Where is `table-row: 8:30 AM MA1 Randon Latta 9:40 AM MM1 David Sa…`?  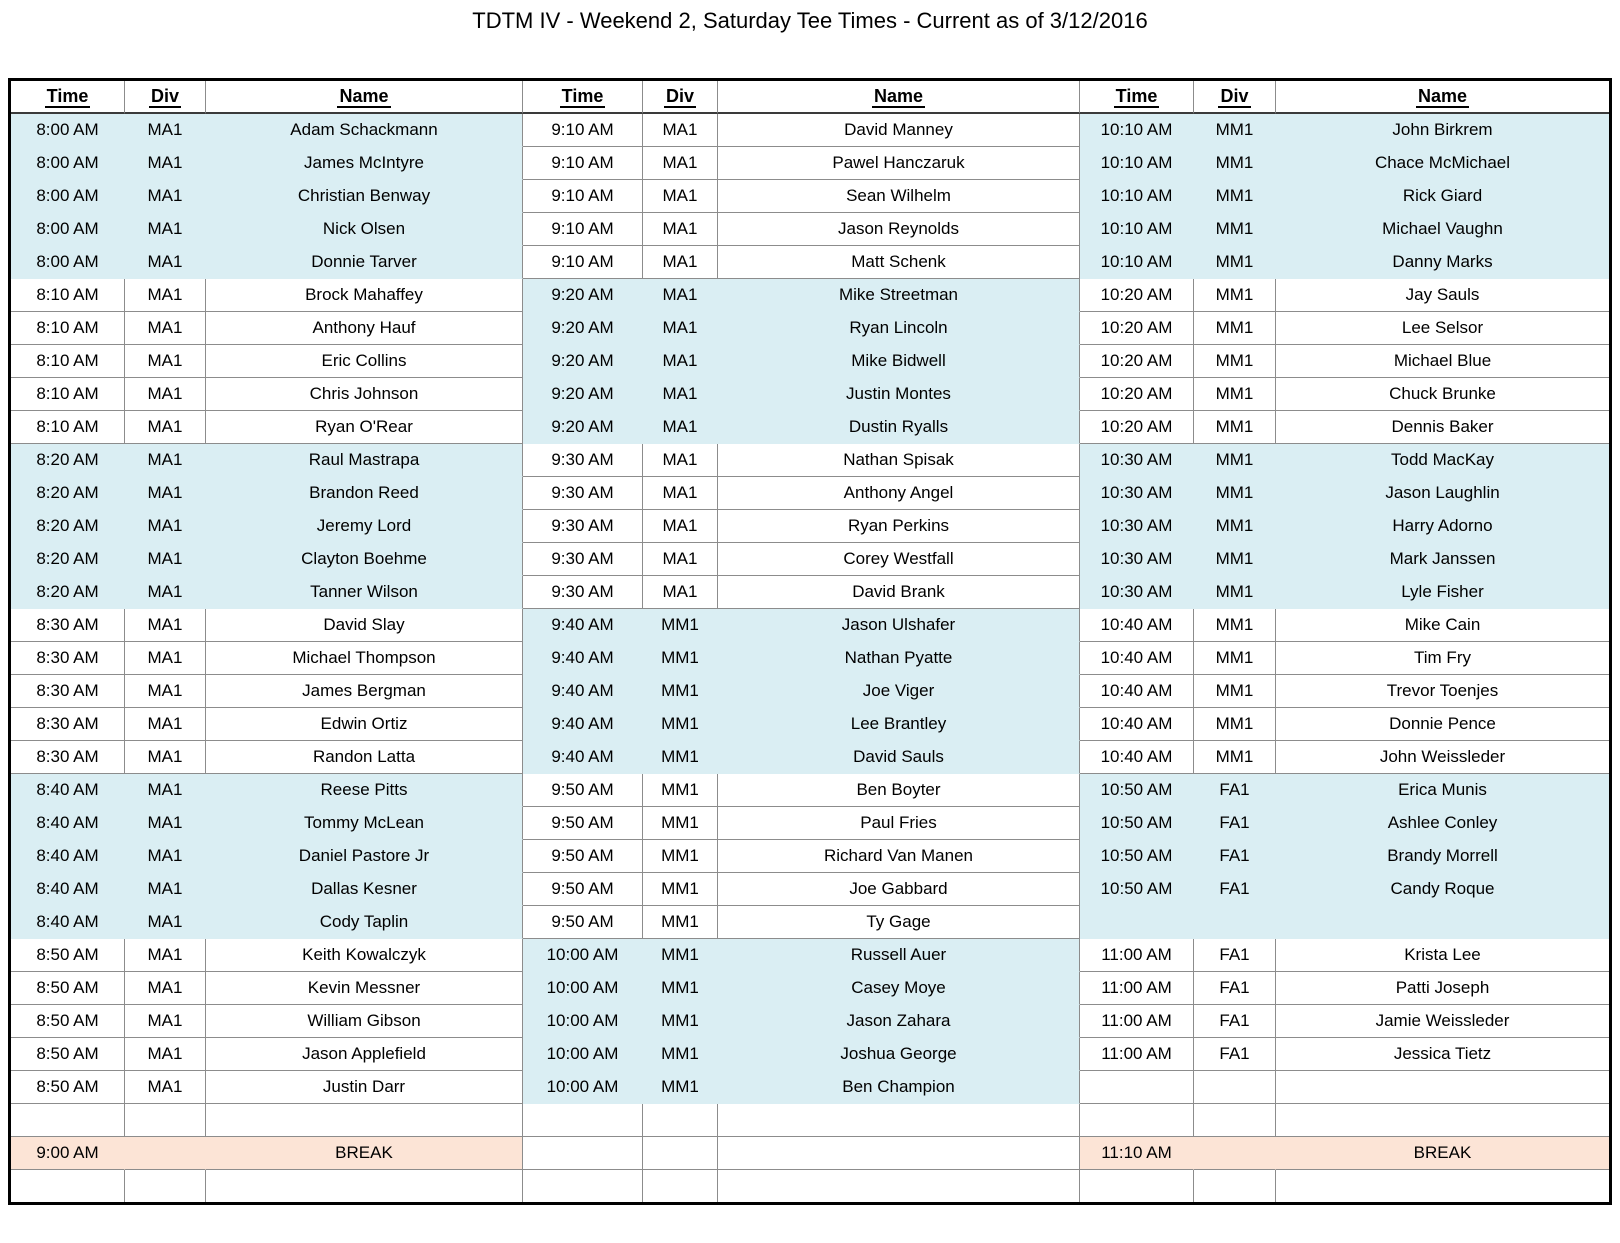 table-row: 8:30 AM MA1 Randon Latta 9:40 AM MM1 David Sa… is located at coordinates (810, 757).